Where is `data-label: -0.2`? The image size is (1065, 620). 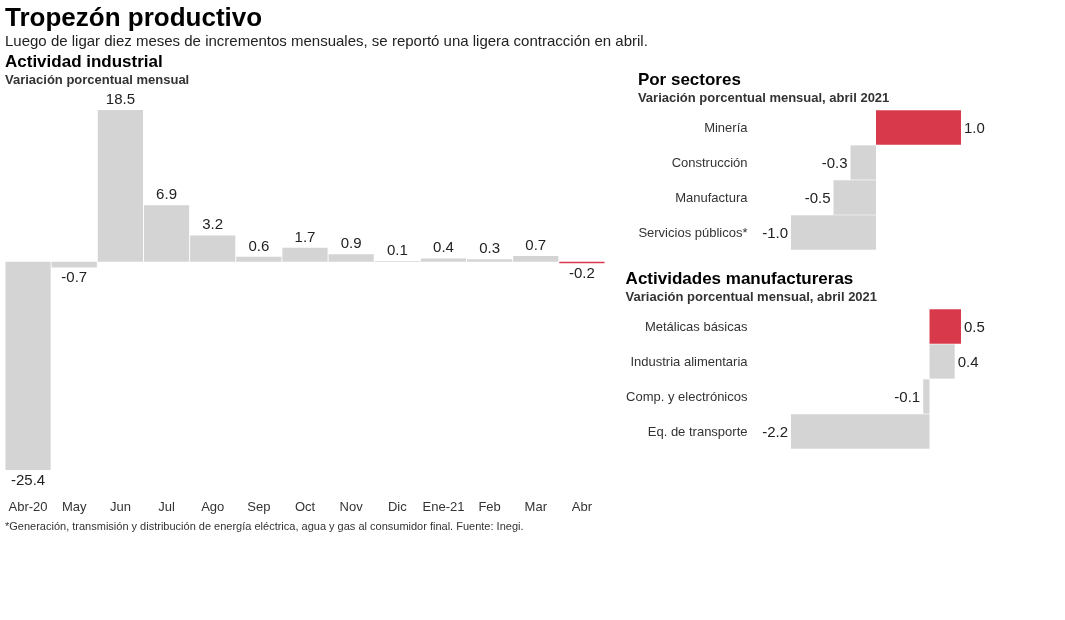 data-label: -0.2 is located at coordinates (581, 273).